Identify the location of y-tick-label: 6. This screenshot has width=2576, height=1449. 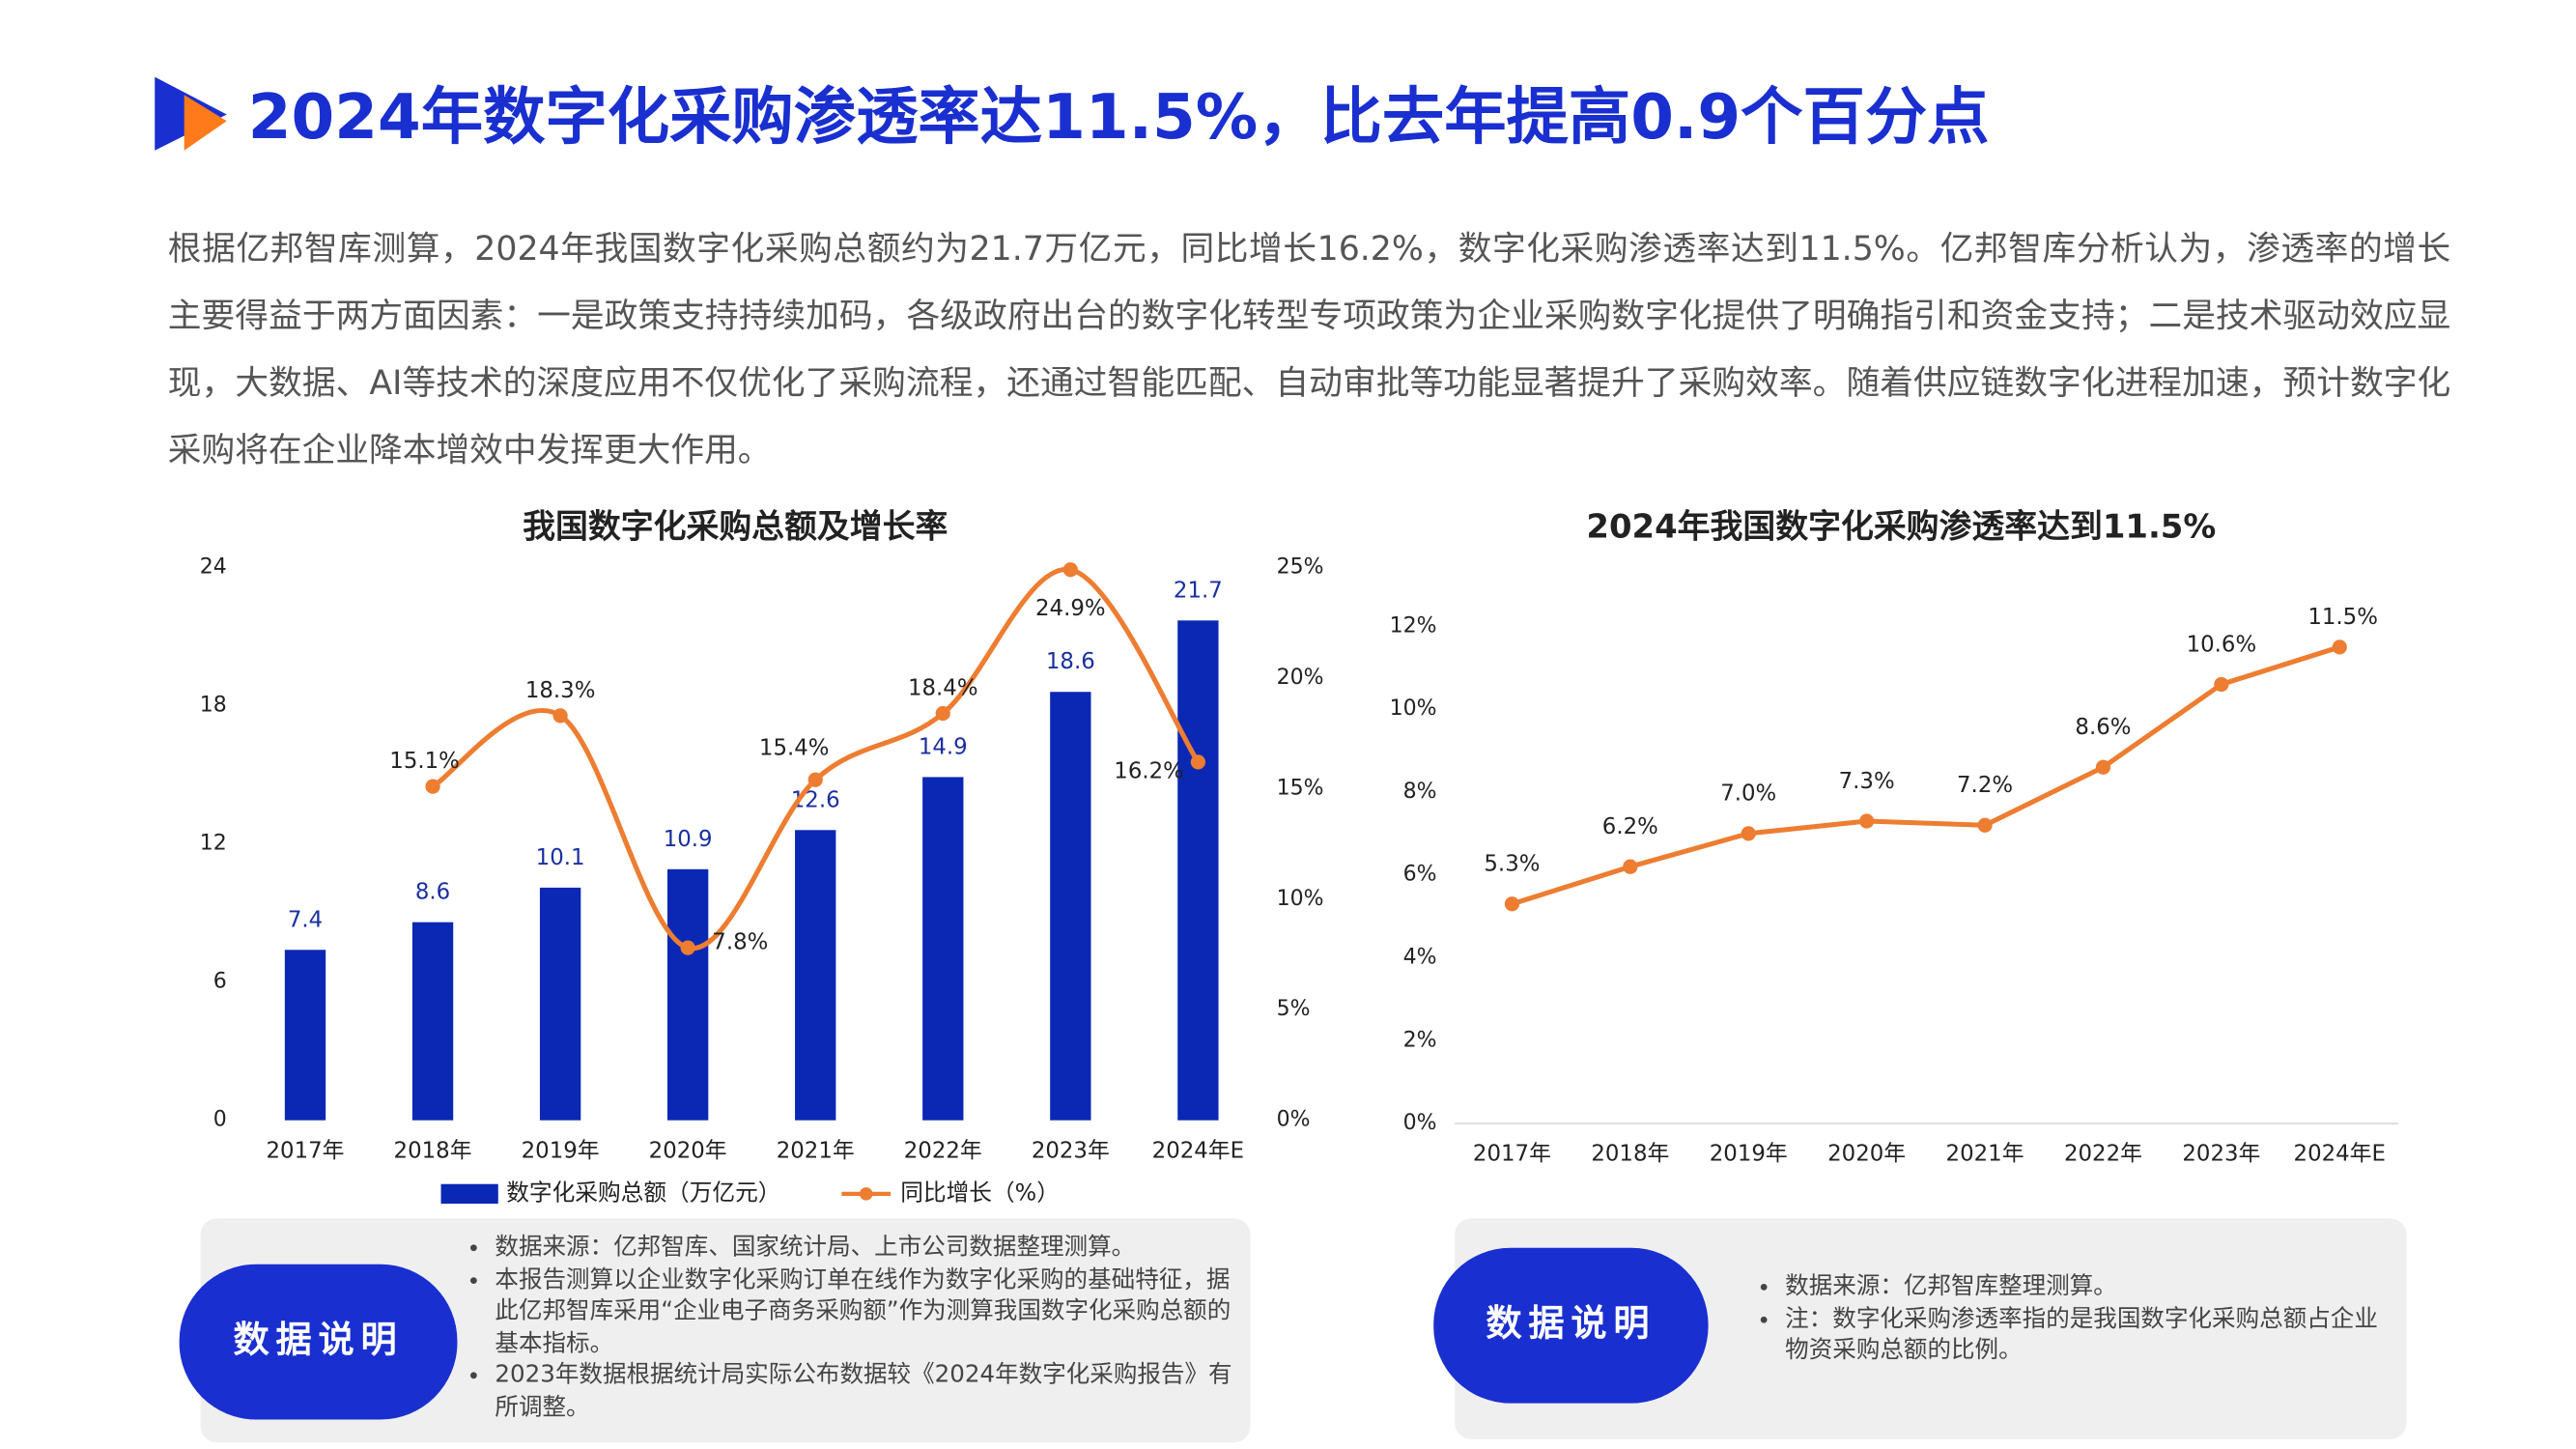
(220, 982).